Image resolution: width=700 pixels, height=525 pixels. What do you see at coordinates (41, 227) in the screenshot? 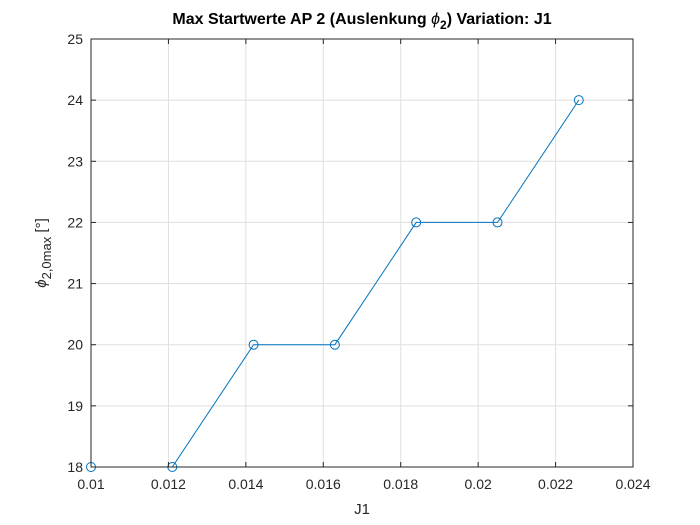
I see `y-axis-unit: [°]` at bounding box center [41, 227].